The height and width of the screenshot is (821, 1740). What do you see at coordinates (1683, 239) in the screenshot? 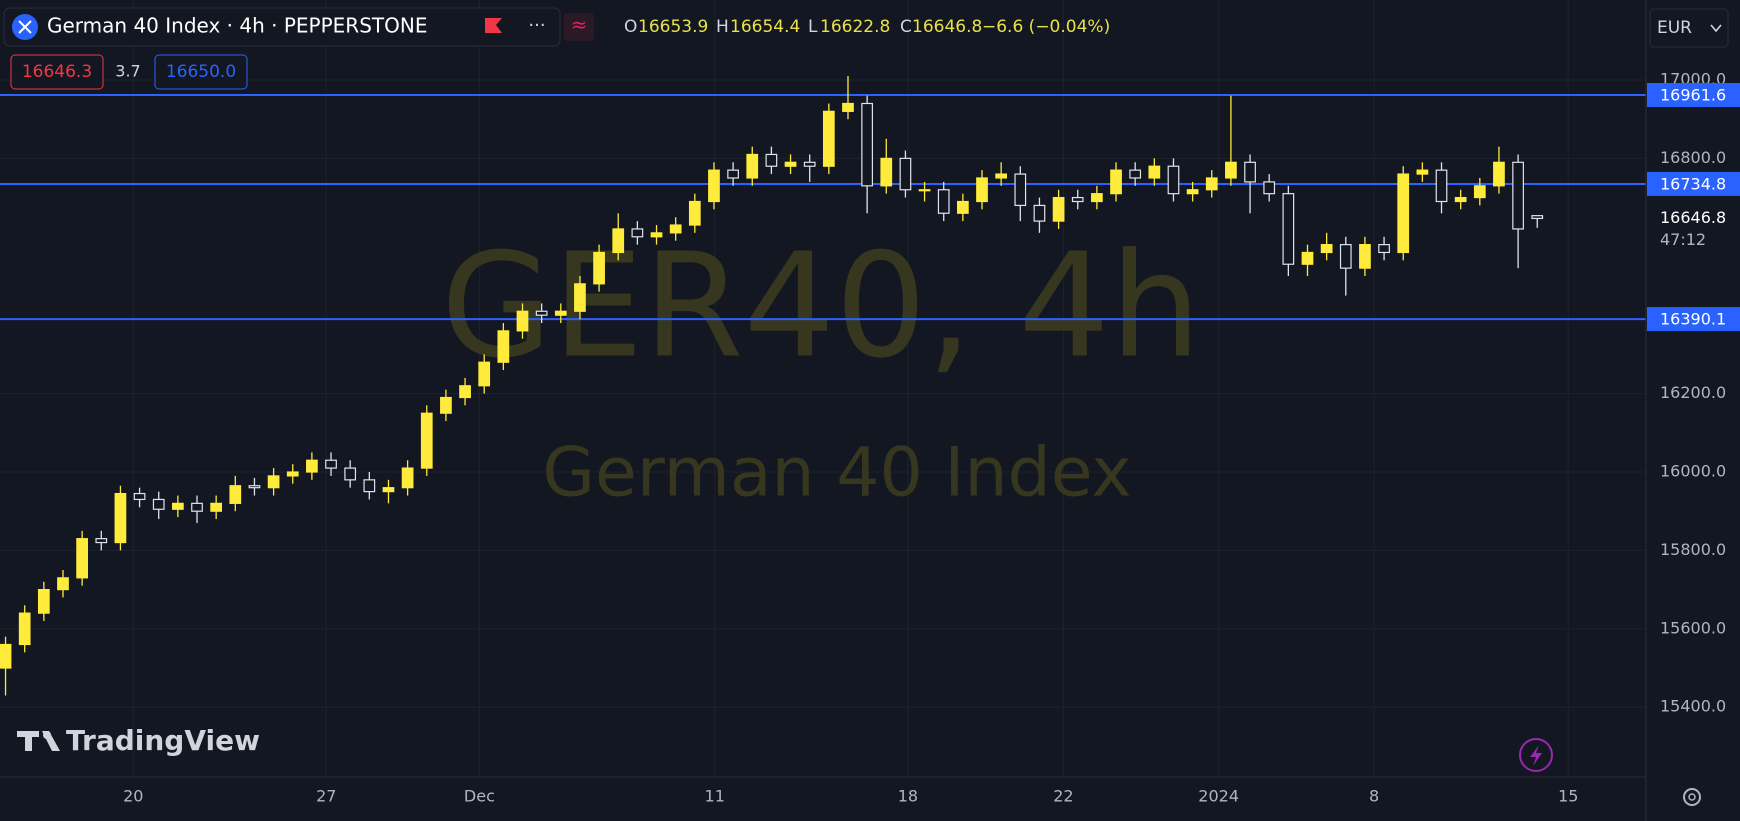
I see `countdown: 47:12` at bounding box center [1683, 239].